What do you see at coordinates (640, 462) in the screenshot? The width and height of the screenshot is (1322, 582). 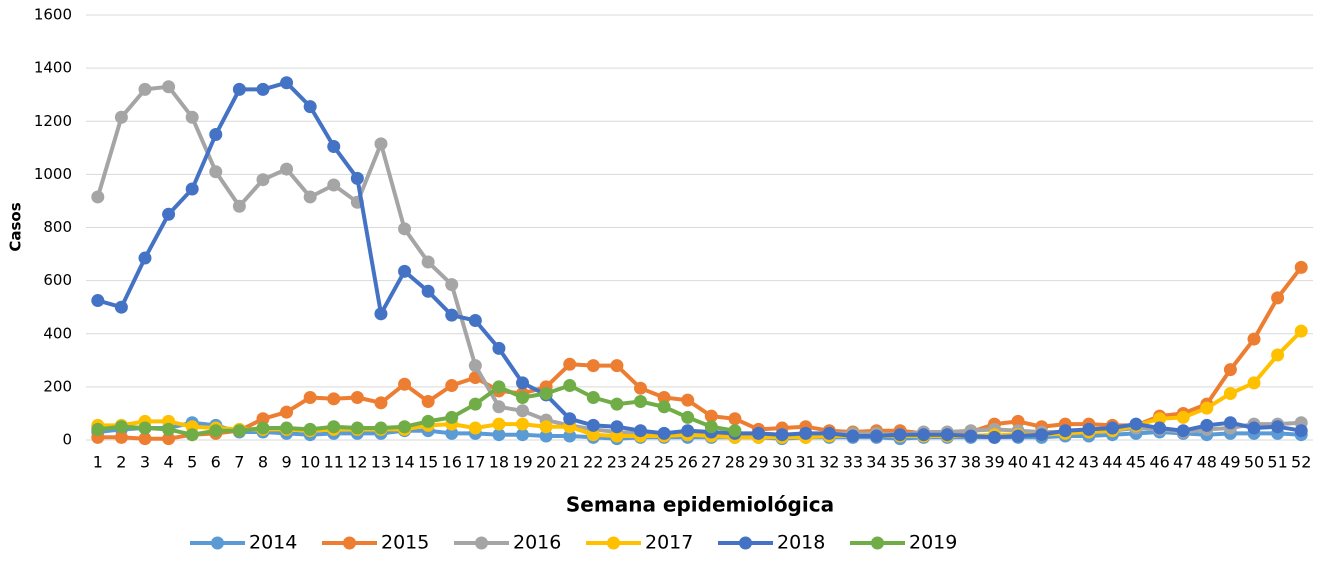 I see `x-tick-label: 24` at bounding box center [640, 462].